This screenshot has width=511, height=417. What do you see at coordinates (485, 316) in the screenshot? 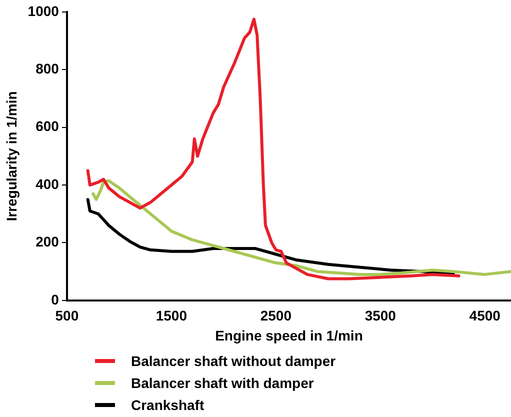
I see `x-tick-label: 4500` at bounding box center [485, 316].